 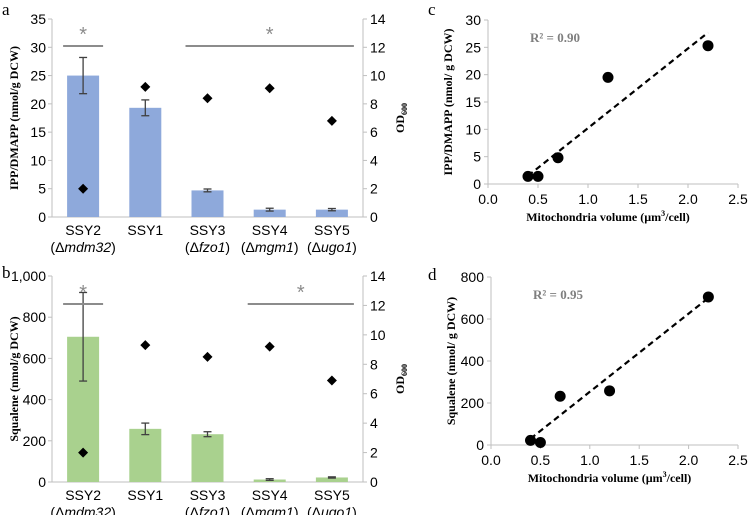 What do you see at coordinates (207, 203) in the screenshot?
I see `bar-ssy3` at bounding box center [207, 203].